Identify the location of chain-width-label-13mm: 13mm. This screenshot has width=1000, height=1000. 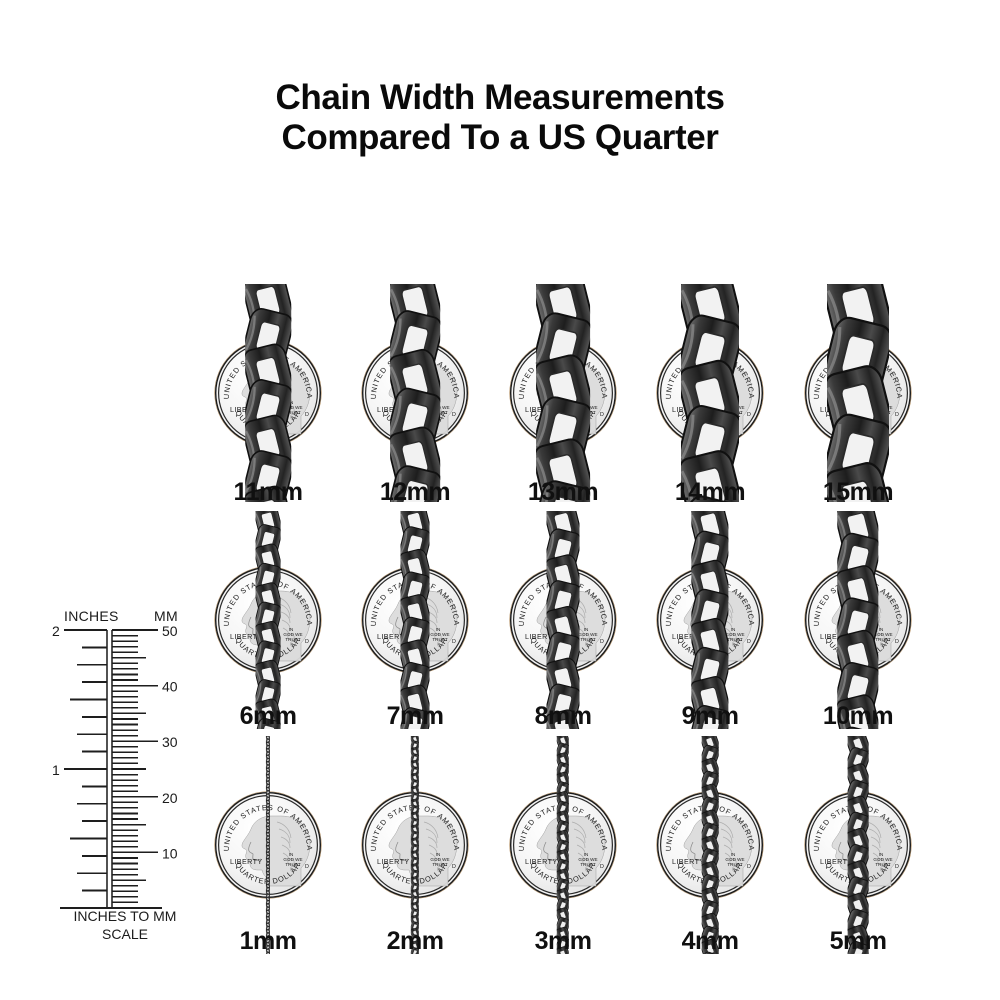
(563, 492).